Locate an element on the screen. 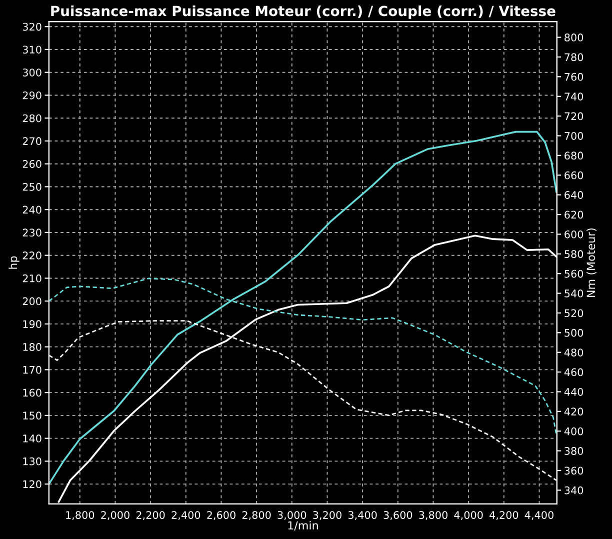  y2-axis-title: Nm (Moteur) is located at coordinates (591, 262).